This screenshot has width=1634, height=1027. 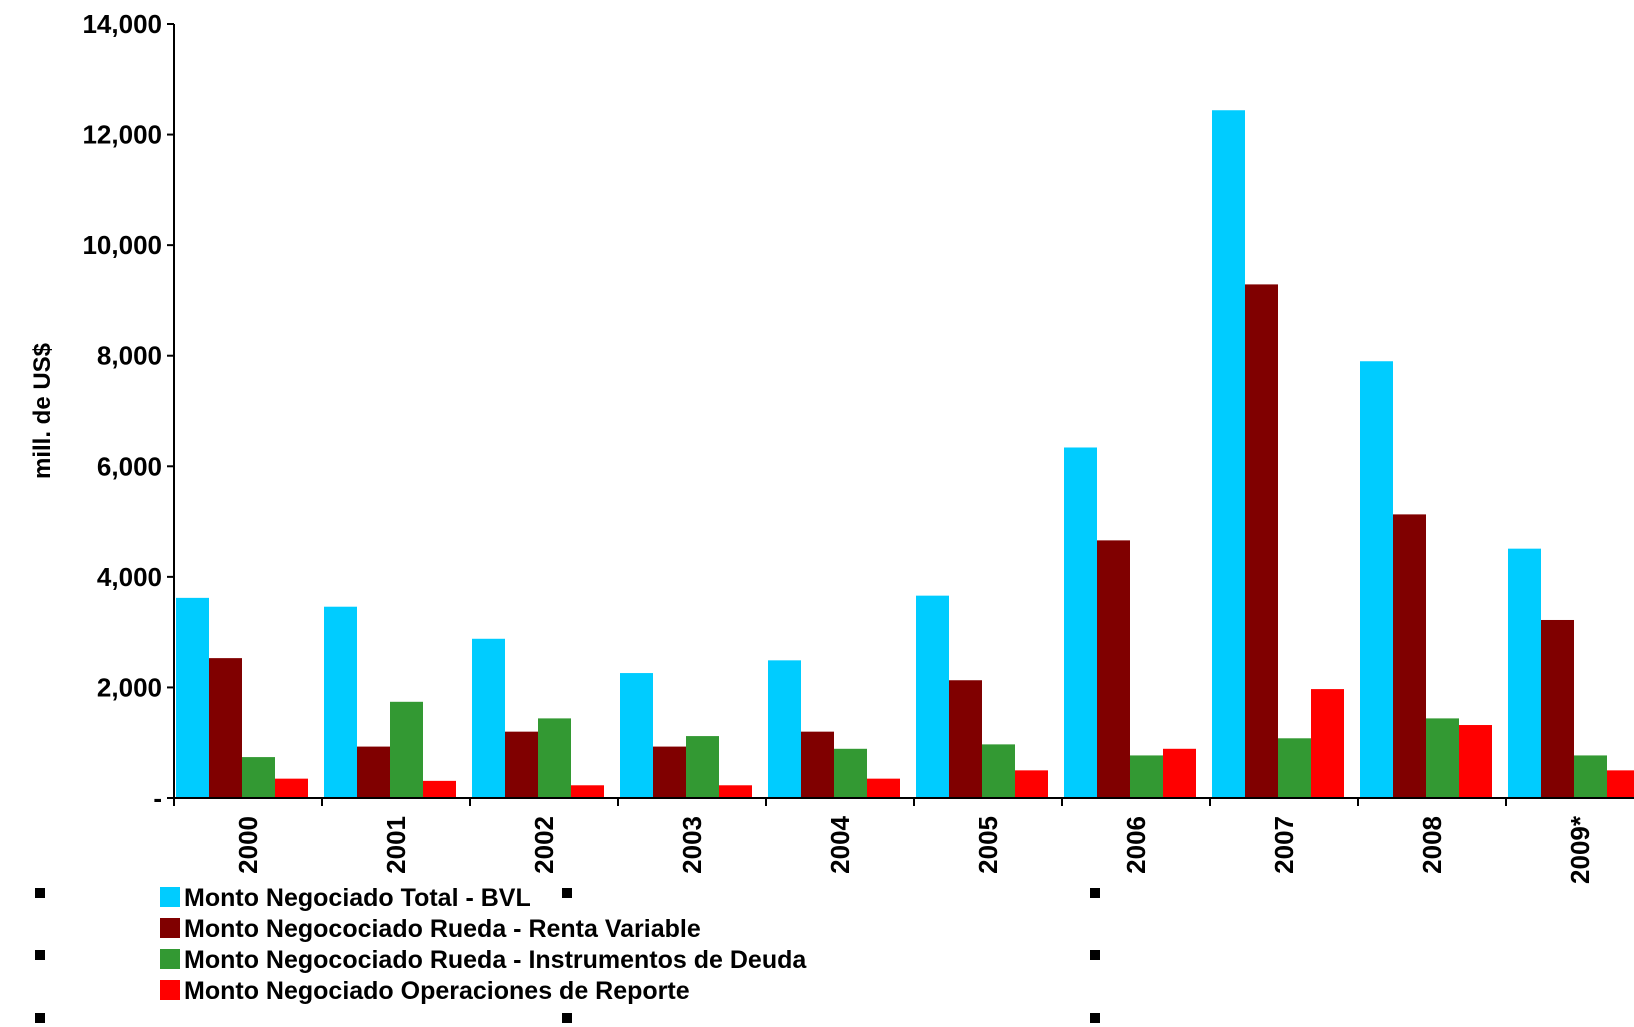 What do you see at coordinates (437, 991) in the screenshot?
I see `legend-label: Monto Negociado Operaciones de Reporte` at bounding box center [437, 991].